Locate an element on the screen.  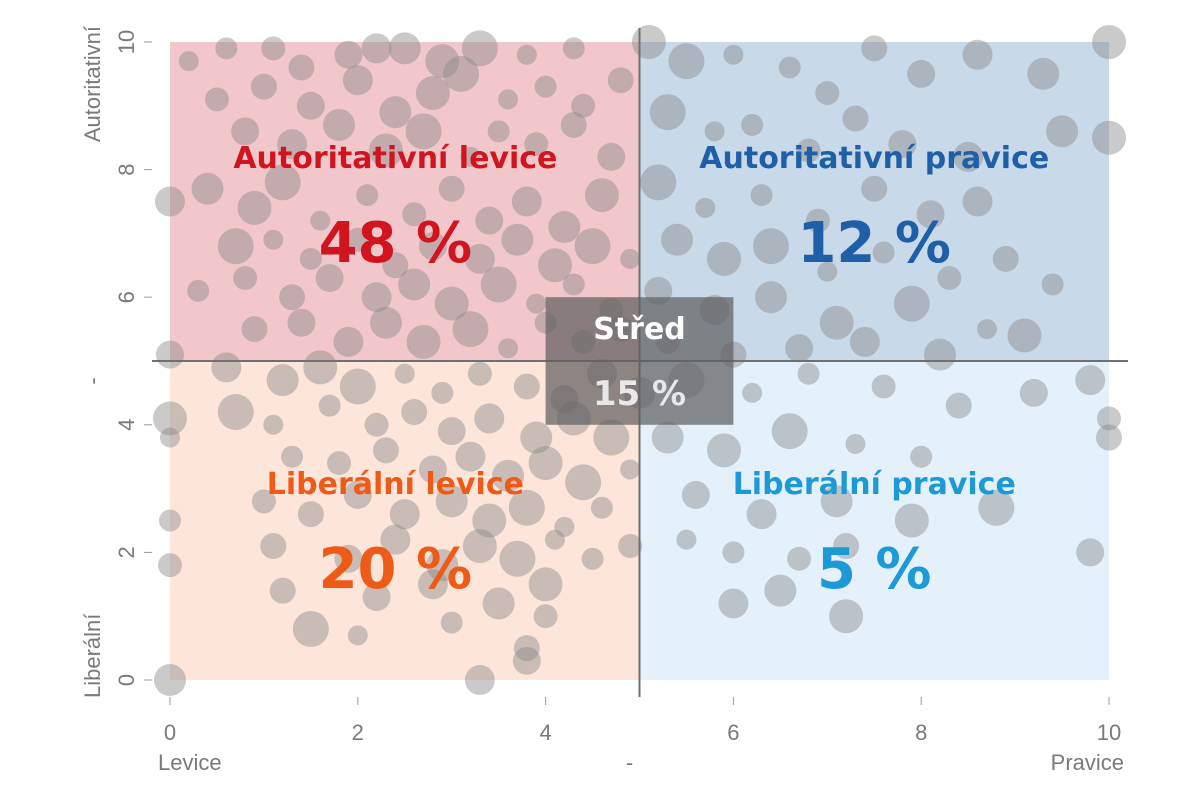
quadrant-value-liberal-left: 20 % is located at coordinates (396, 569).